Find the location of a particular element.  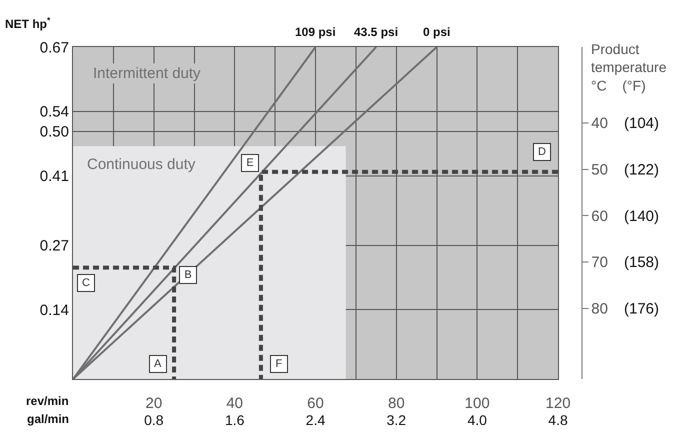

y3-tick-label: (158) is located at coordinates (642, 263).